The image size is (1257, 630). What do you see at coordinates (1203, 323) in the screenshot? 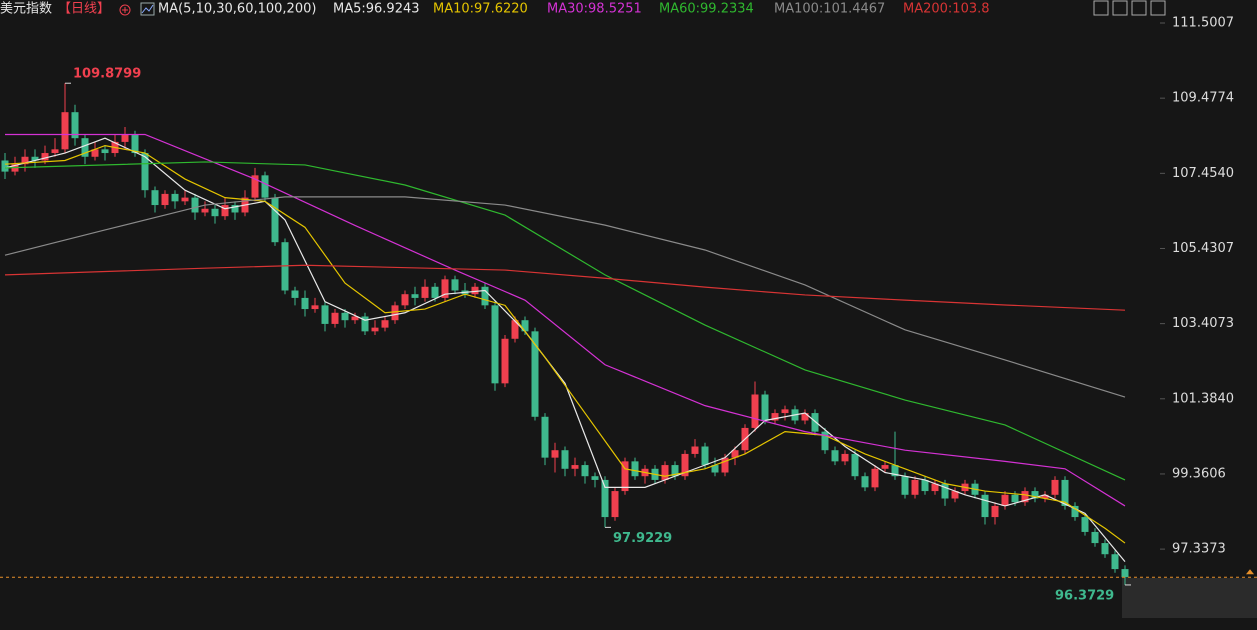
I see `y-tick-label: 103.4073` at bounding box center [1203, 323].